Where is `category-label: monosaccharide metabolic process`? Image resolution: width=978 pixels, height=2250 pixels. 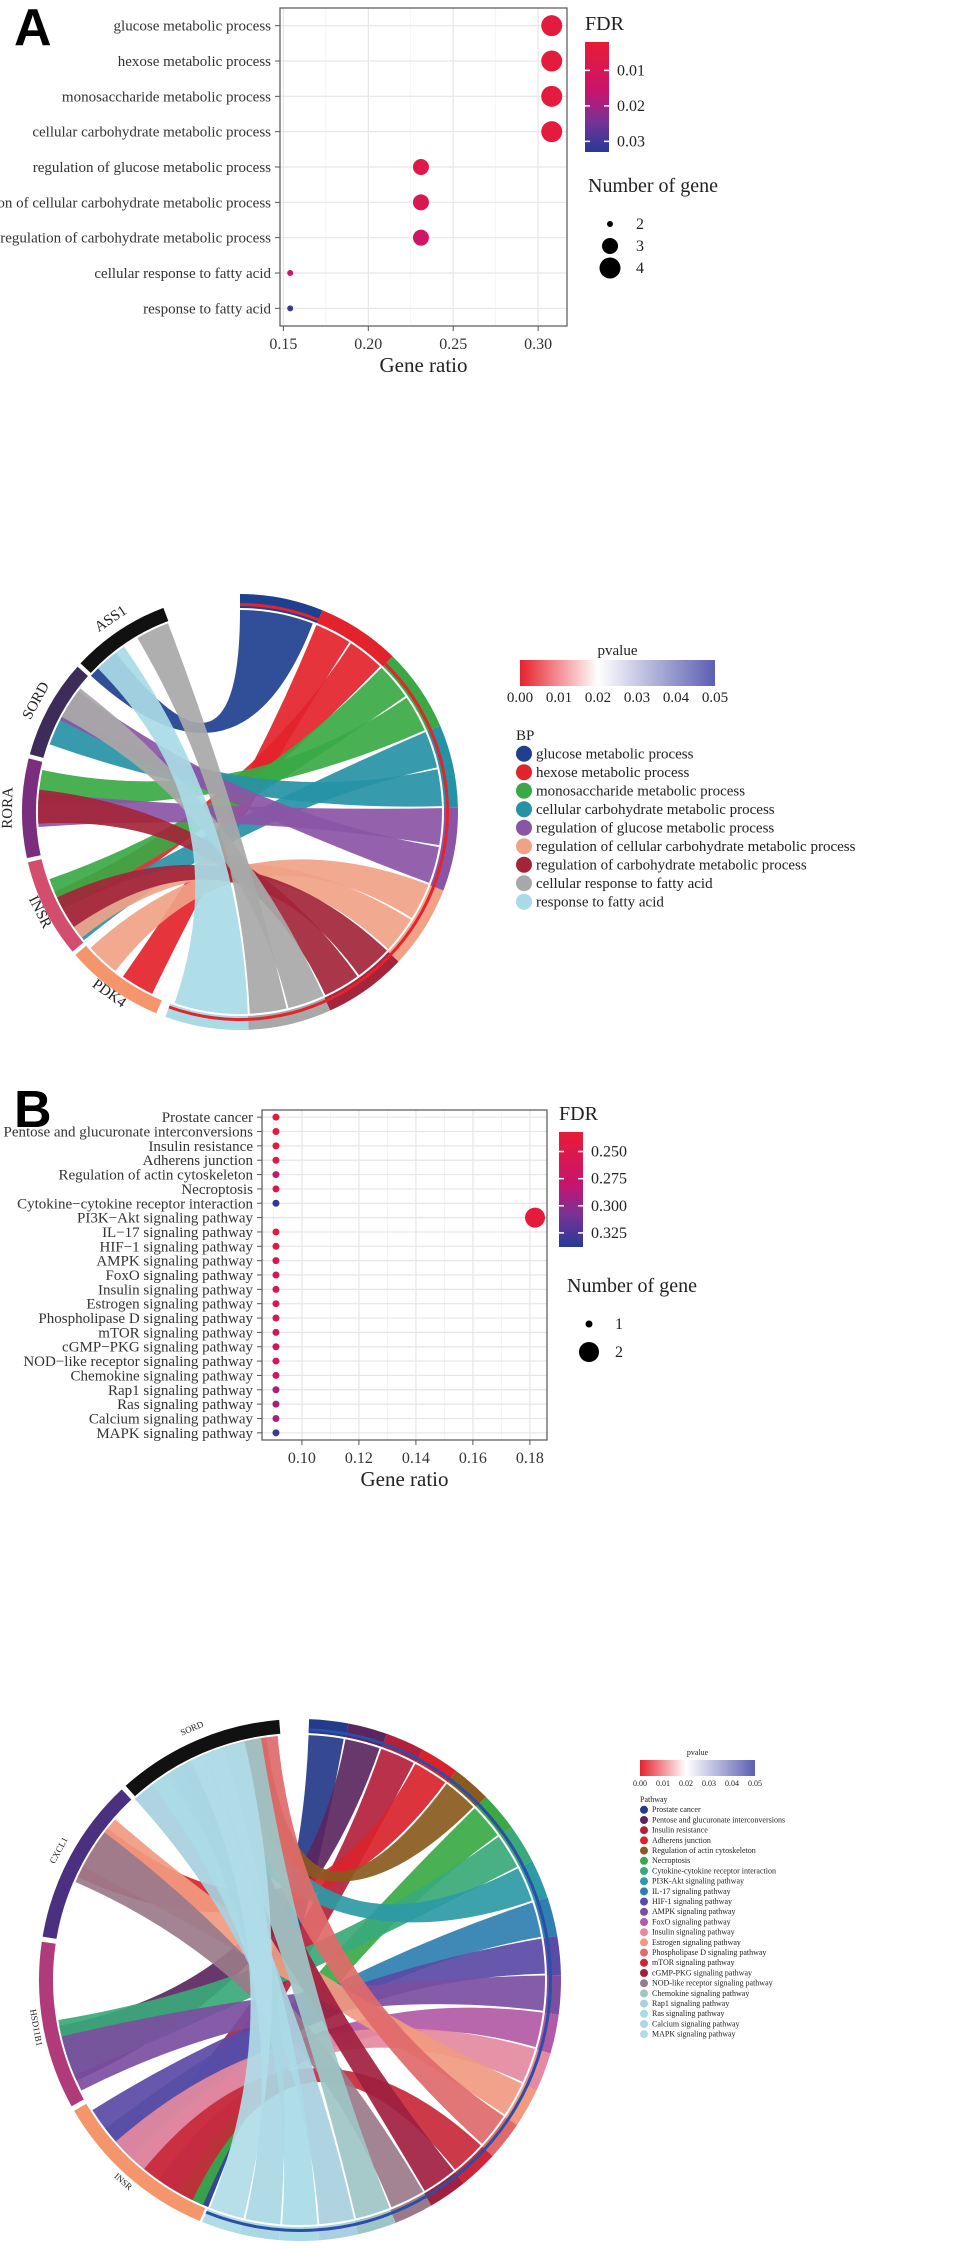 category-label: monosaccharide metabolic process is located at coordinates (166, 97).